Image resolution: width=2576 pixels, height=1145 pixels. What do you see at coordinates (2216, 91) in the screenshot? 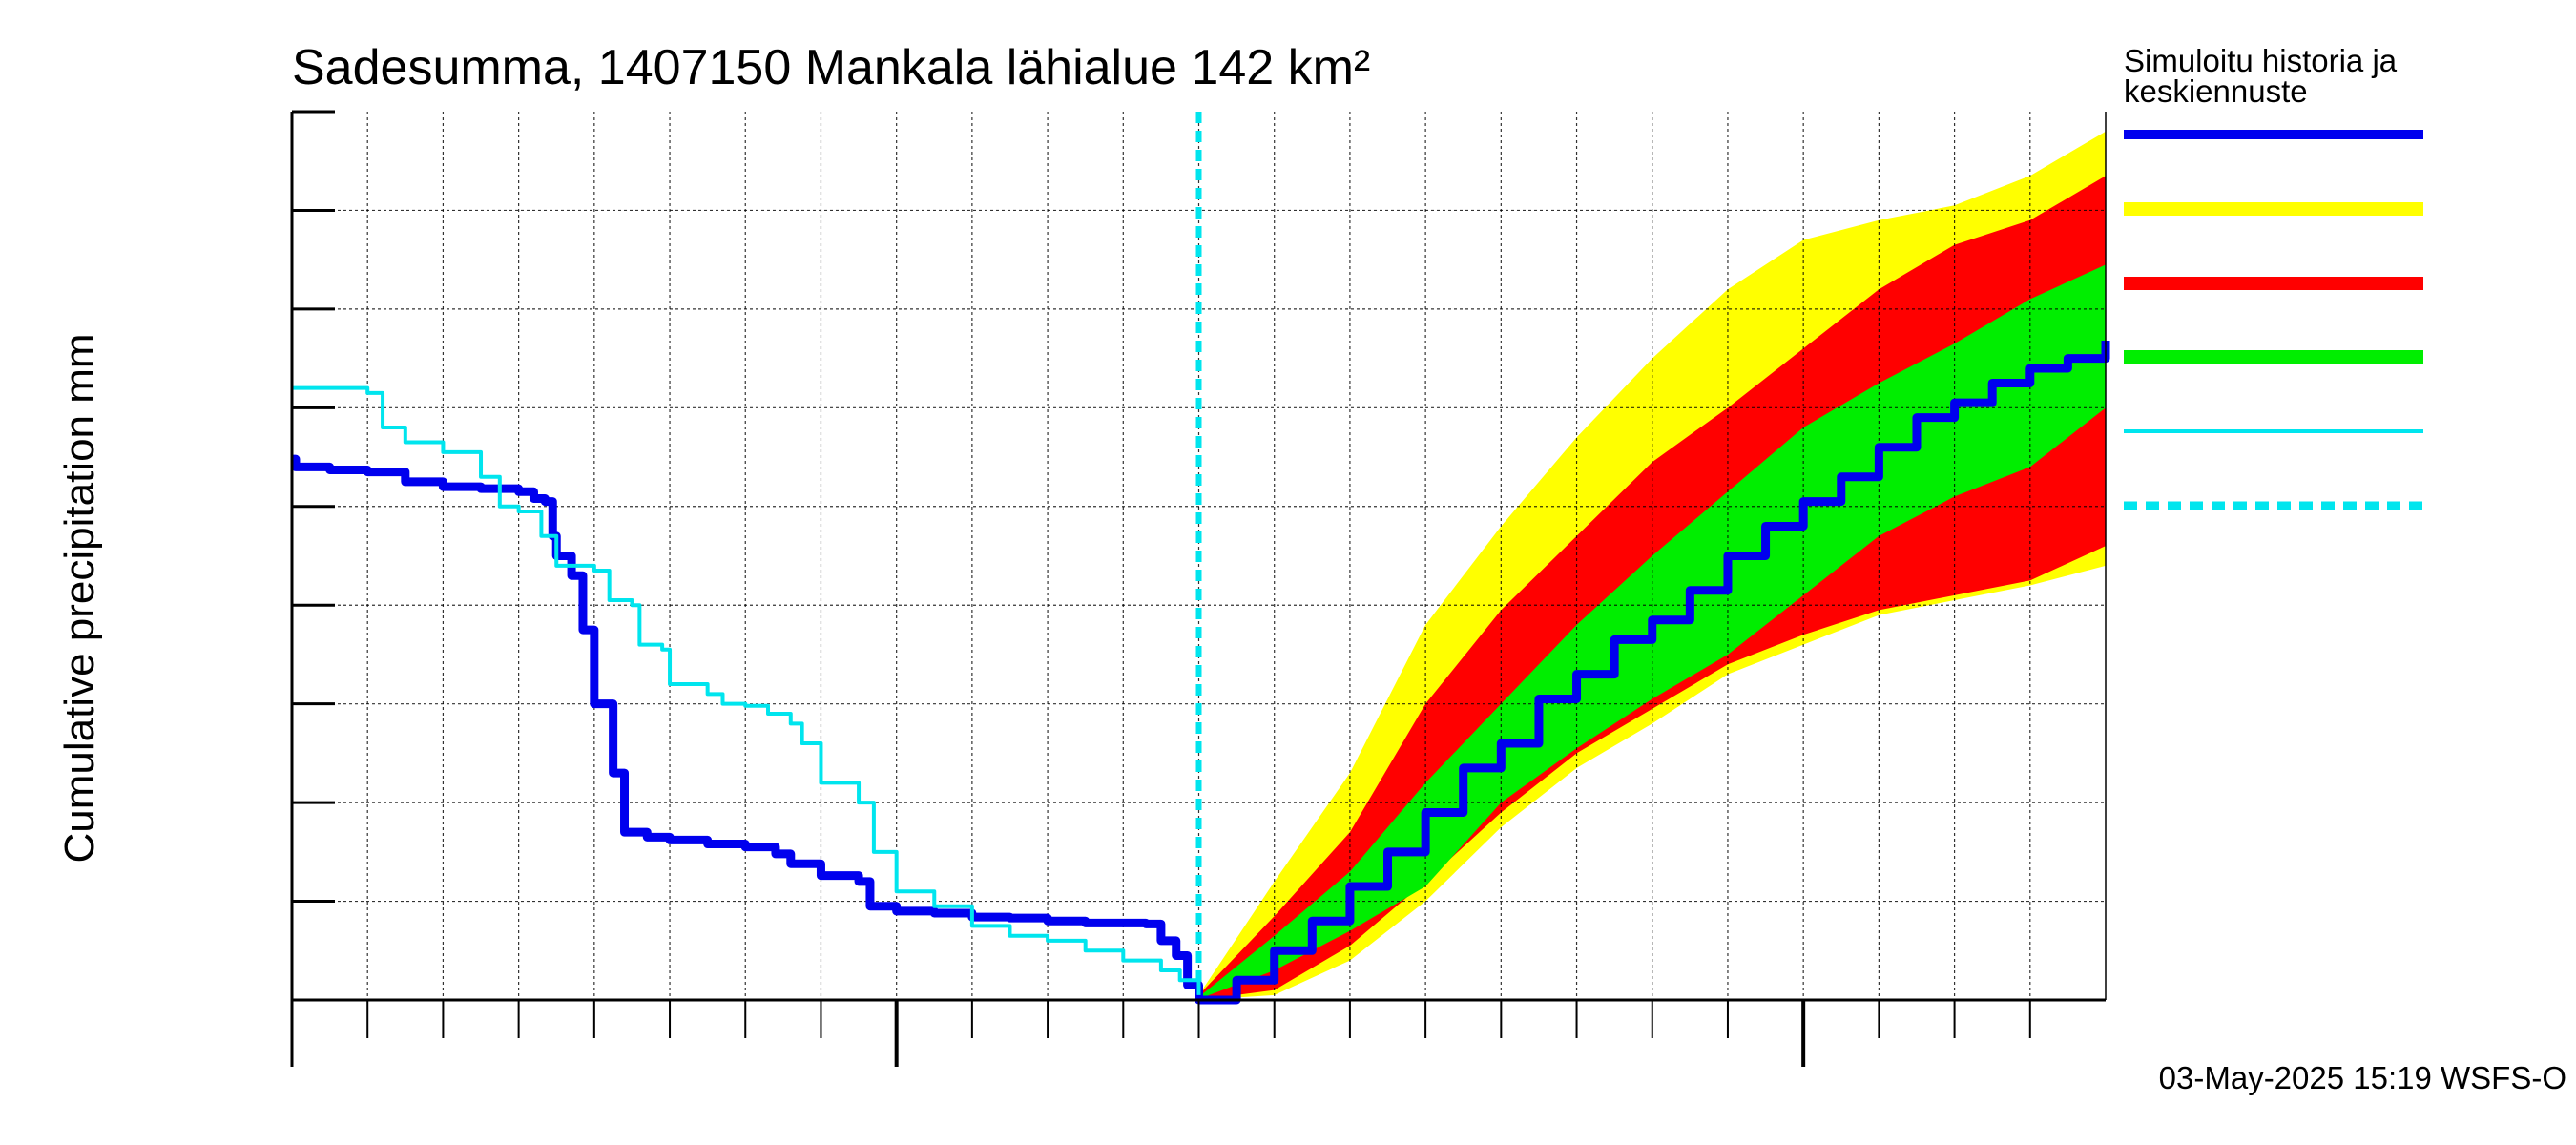
I see `legend-label-line: keskiennuste` at bounding box center [2216, 91].